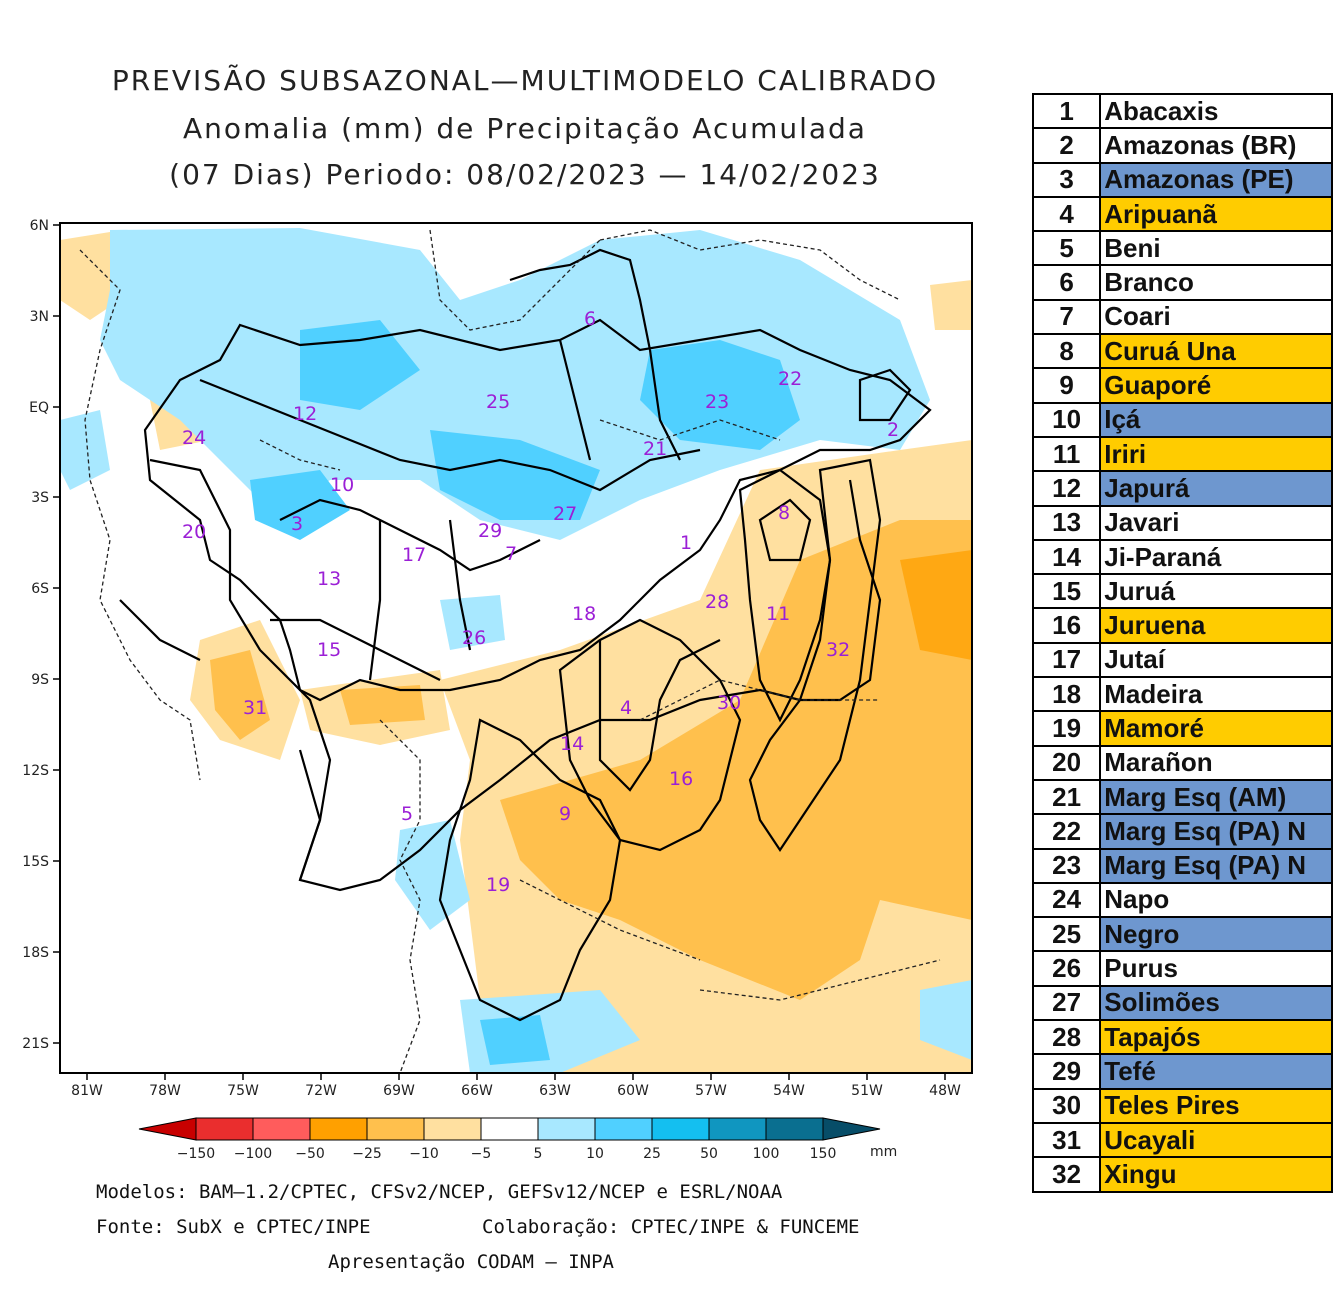 The image size is (1333, 1297). I want to click on legend-row: 26 Purus, so click(1182, 968).